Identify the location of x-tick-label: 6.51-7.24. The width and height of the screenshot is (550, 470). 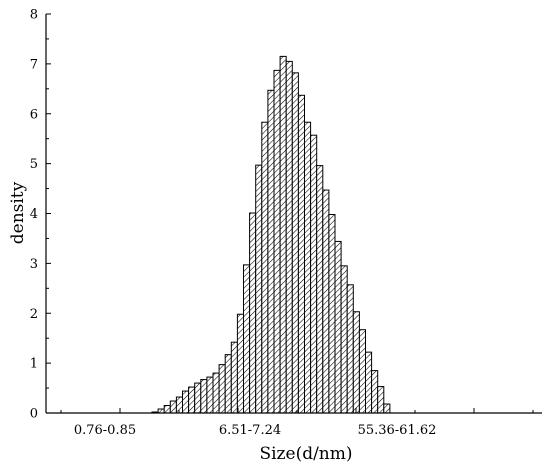
(250, 430).